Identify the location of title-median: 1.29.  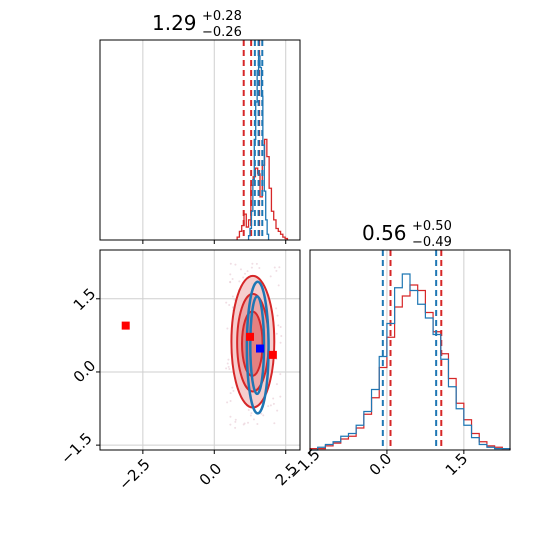
(174, 23).